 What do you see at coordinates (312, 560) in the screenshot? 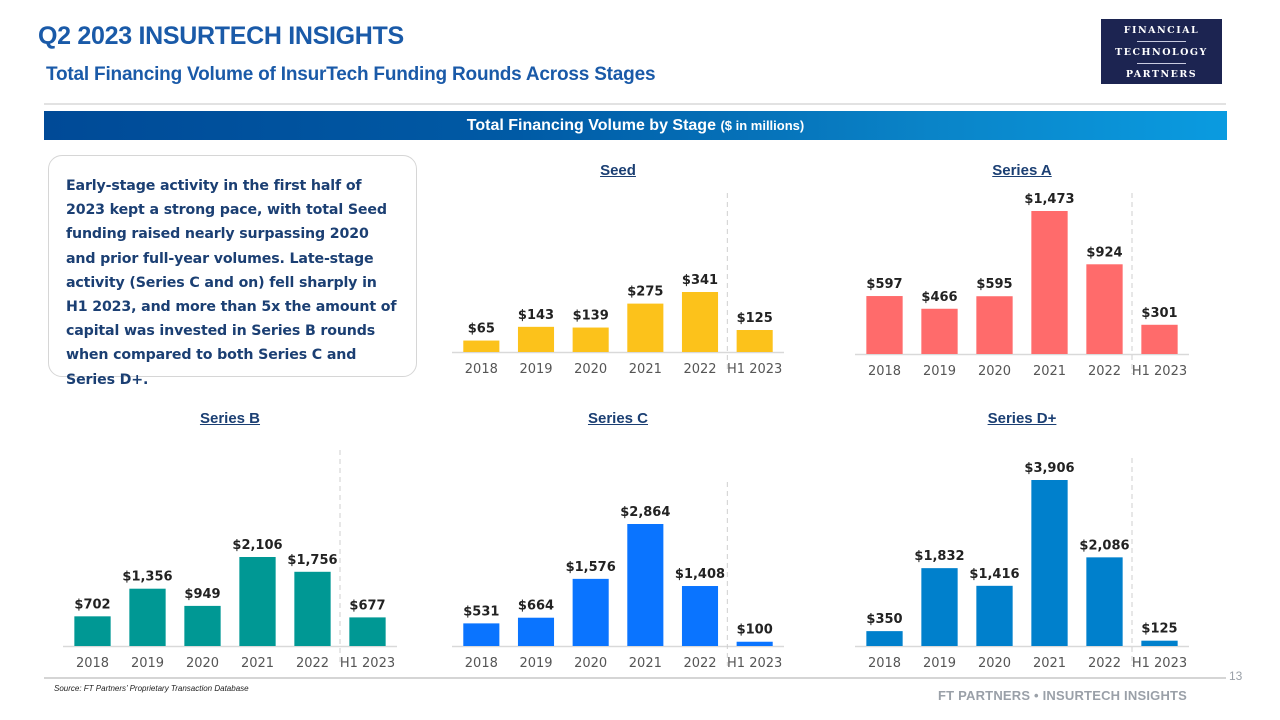
I see `data-label: $1,756` at bounding box center [312, 560].